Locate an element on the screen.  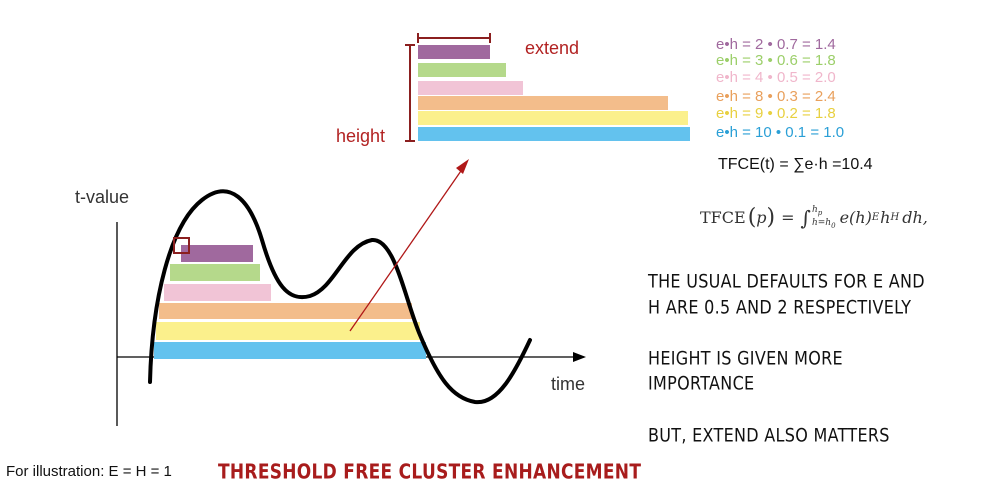
legend-bar-orange is located at coordinates (543, 103).